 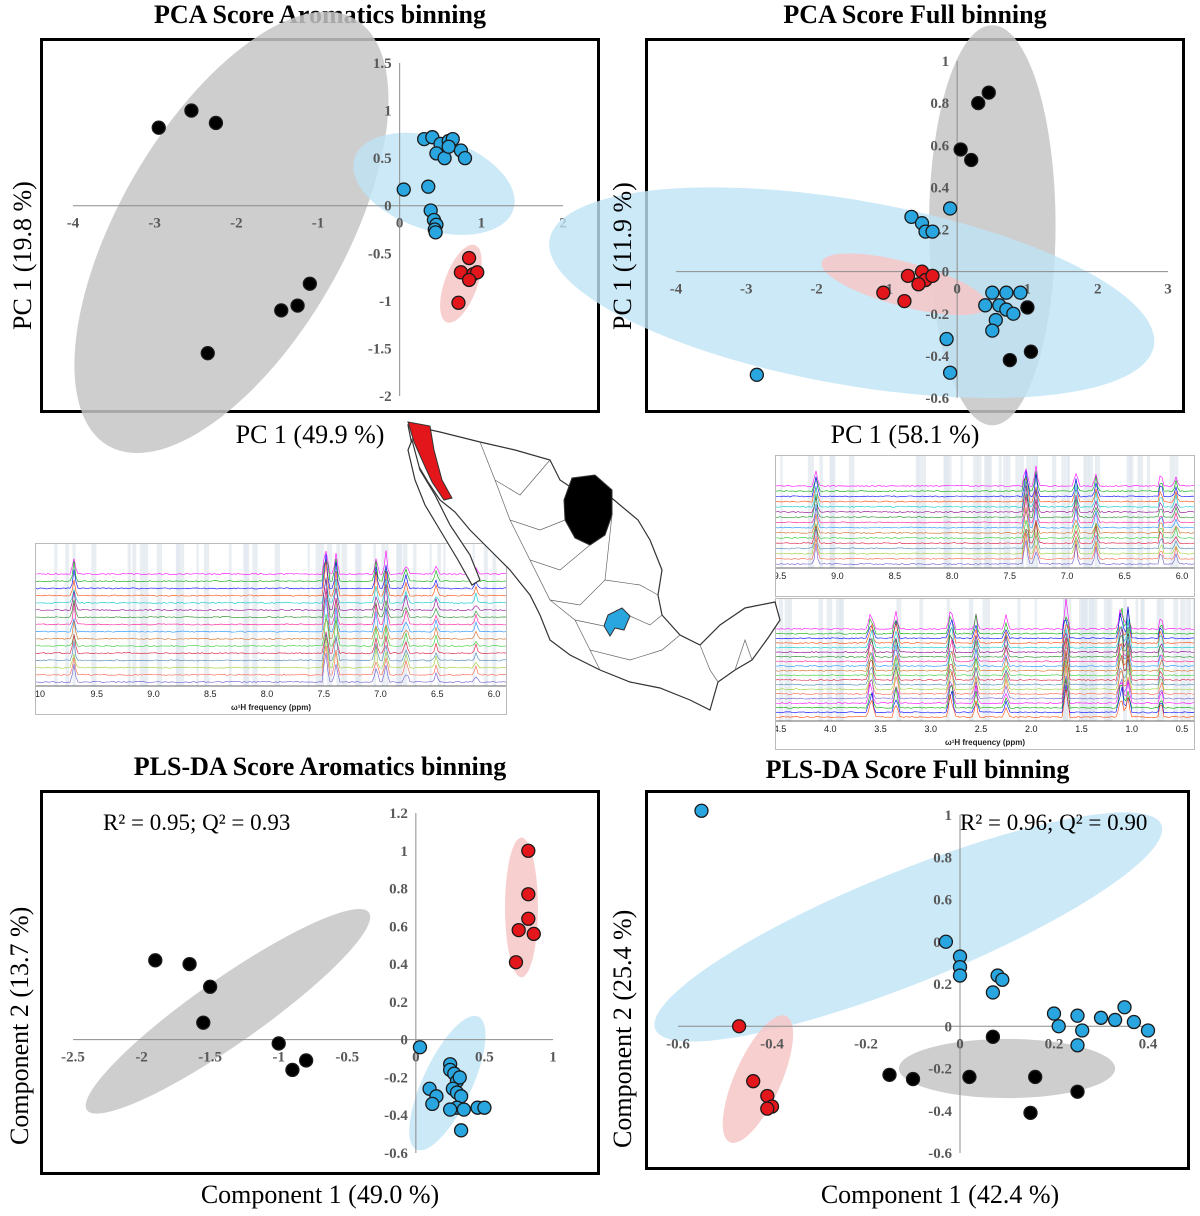 I want to click on y-tick-label: -2, so click(x=385, y=397).